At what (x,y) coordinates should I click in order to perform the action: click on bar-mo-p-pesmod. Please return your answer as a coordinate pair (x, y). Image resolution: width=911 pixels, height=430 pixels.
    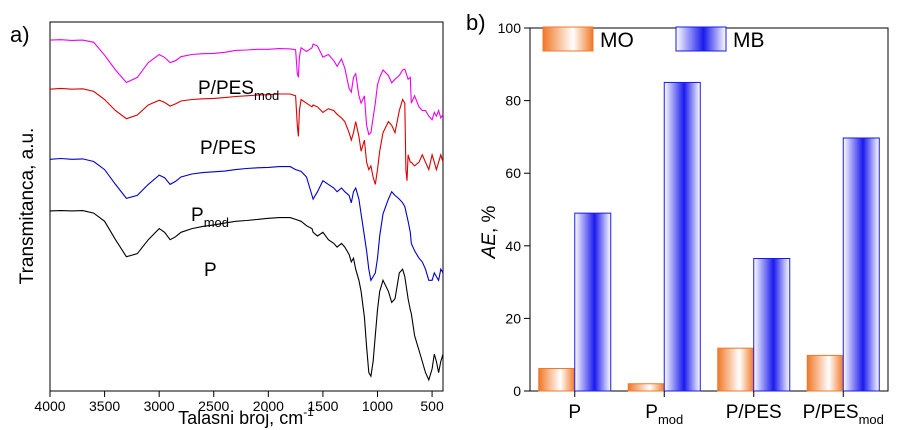
    Looking at the image, I should click on (825, 373).